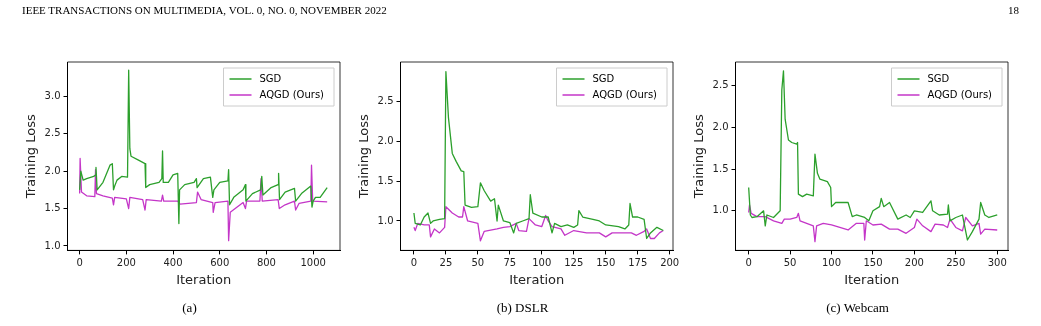 This screenshot has height=326, width=1041. Describe the element at coordinates (173, 262) in the screenshot. I see `x-tick-label: 400` at that location.